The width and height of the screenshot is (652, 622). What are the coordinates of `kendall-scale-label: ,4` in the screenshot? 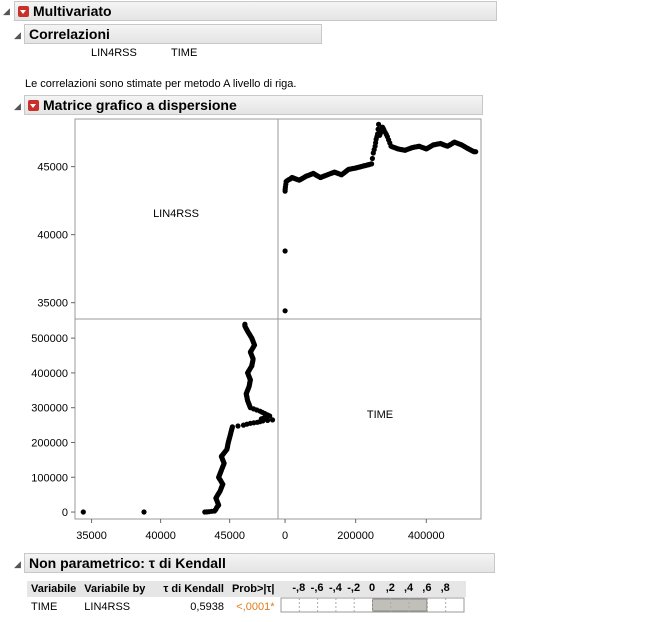 It's located at (409, 588).